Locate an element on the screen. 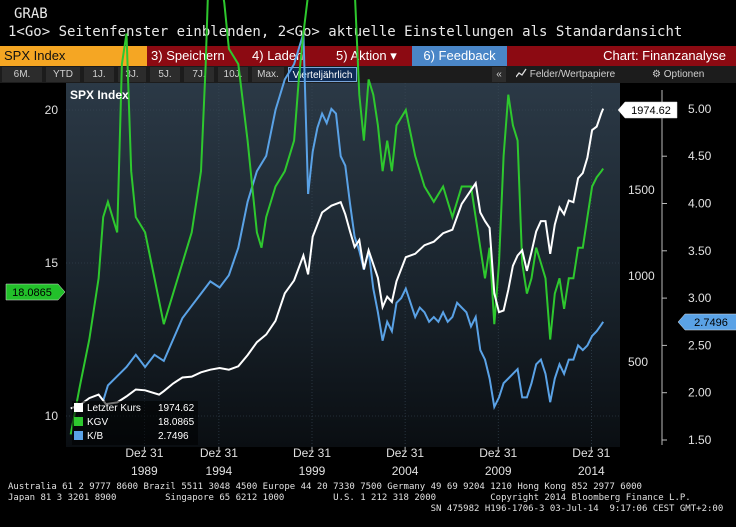  chevron-down-icon: ▾ is located at coordinates (393, 55).